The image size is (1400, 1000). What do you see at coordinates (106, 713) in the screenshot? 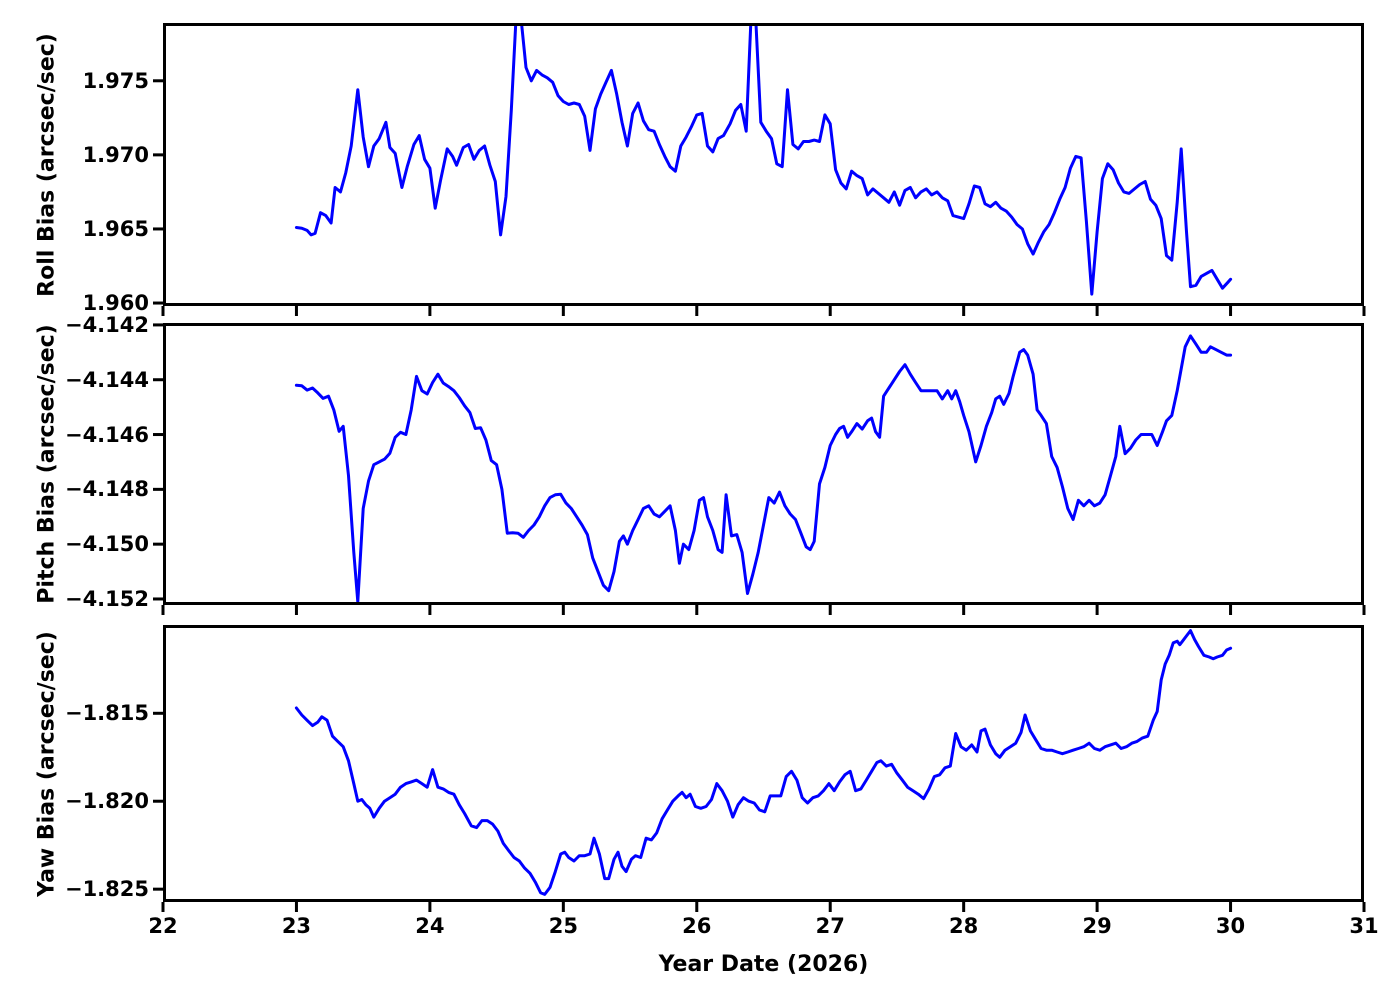
I see `y-tick-label: −1.815` at bounding box center [106, 713].